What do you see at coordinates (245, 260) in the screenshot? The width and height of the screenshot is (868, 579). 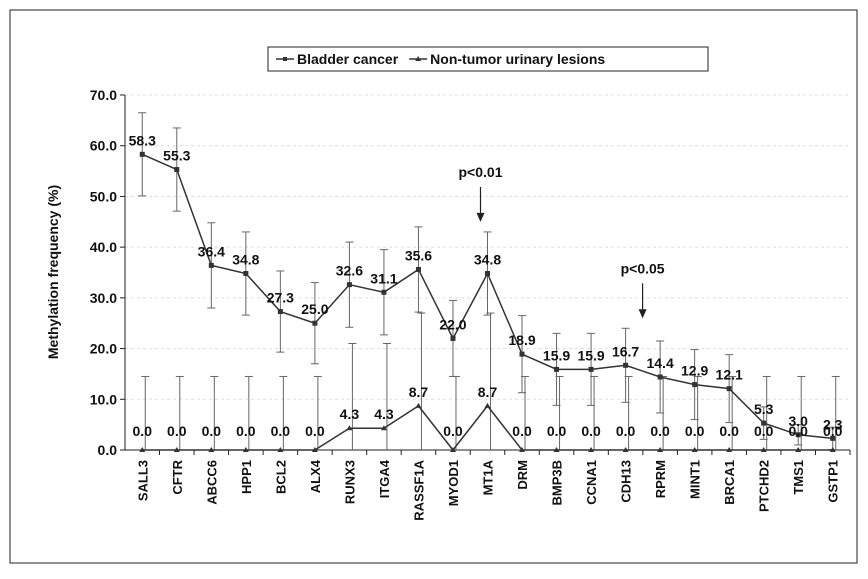 I see `data-label: 34.8` at bounding box center [245, 260].